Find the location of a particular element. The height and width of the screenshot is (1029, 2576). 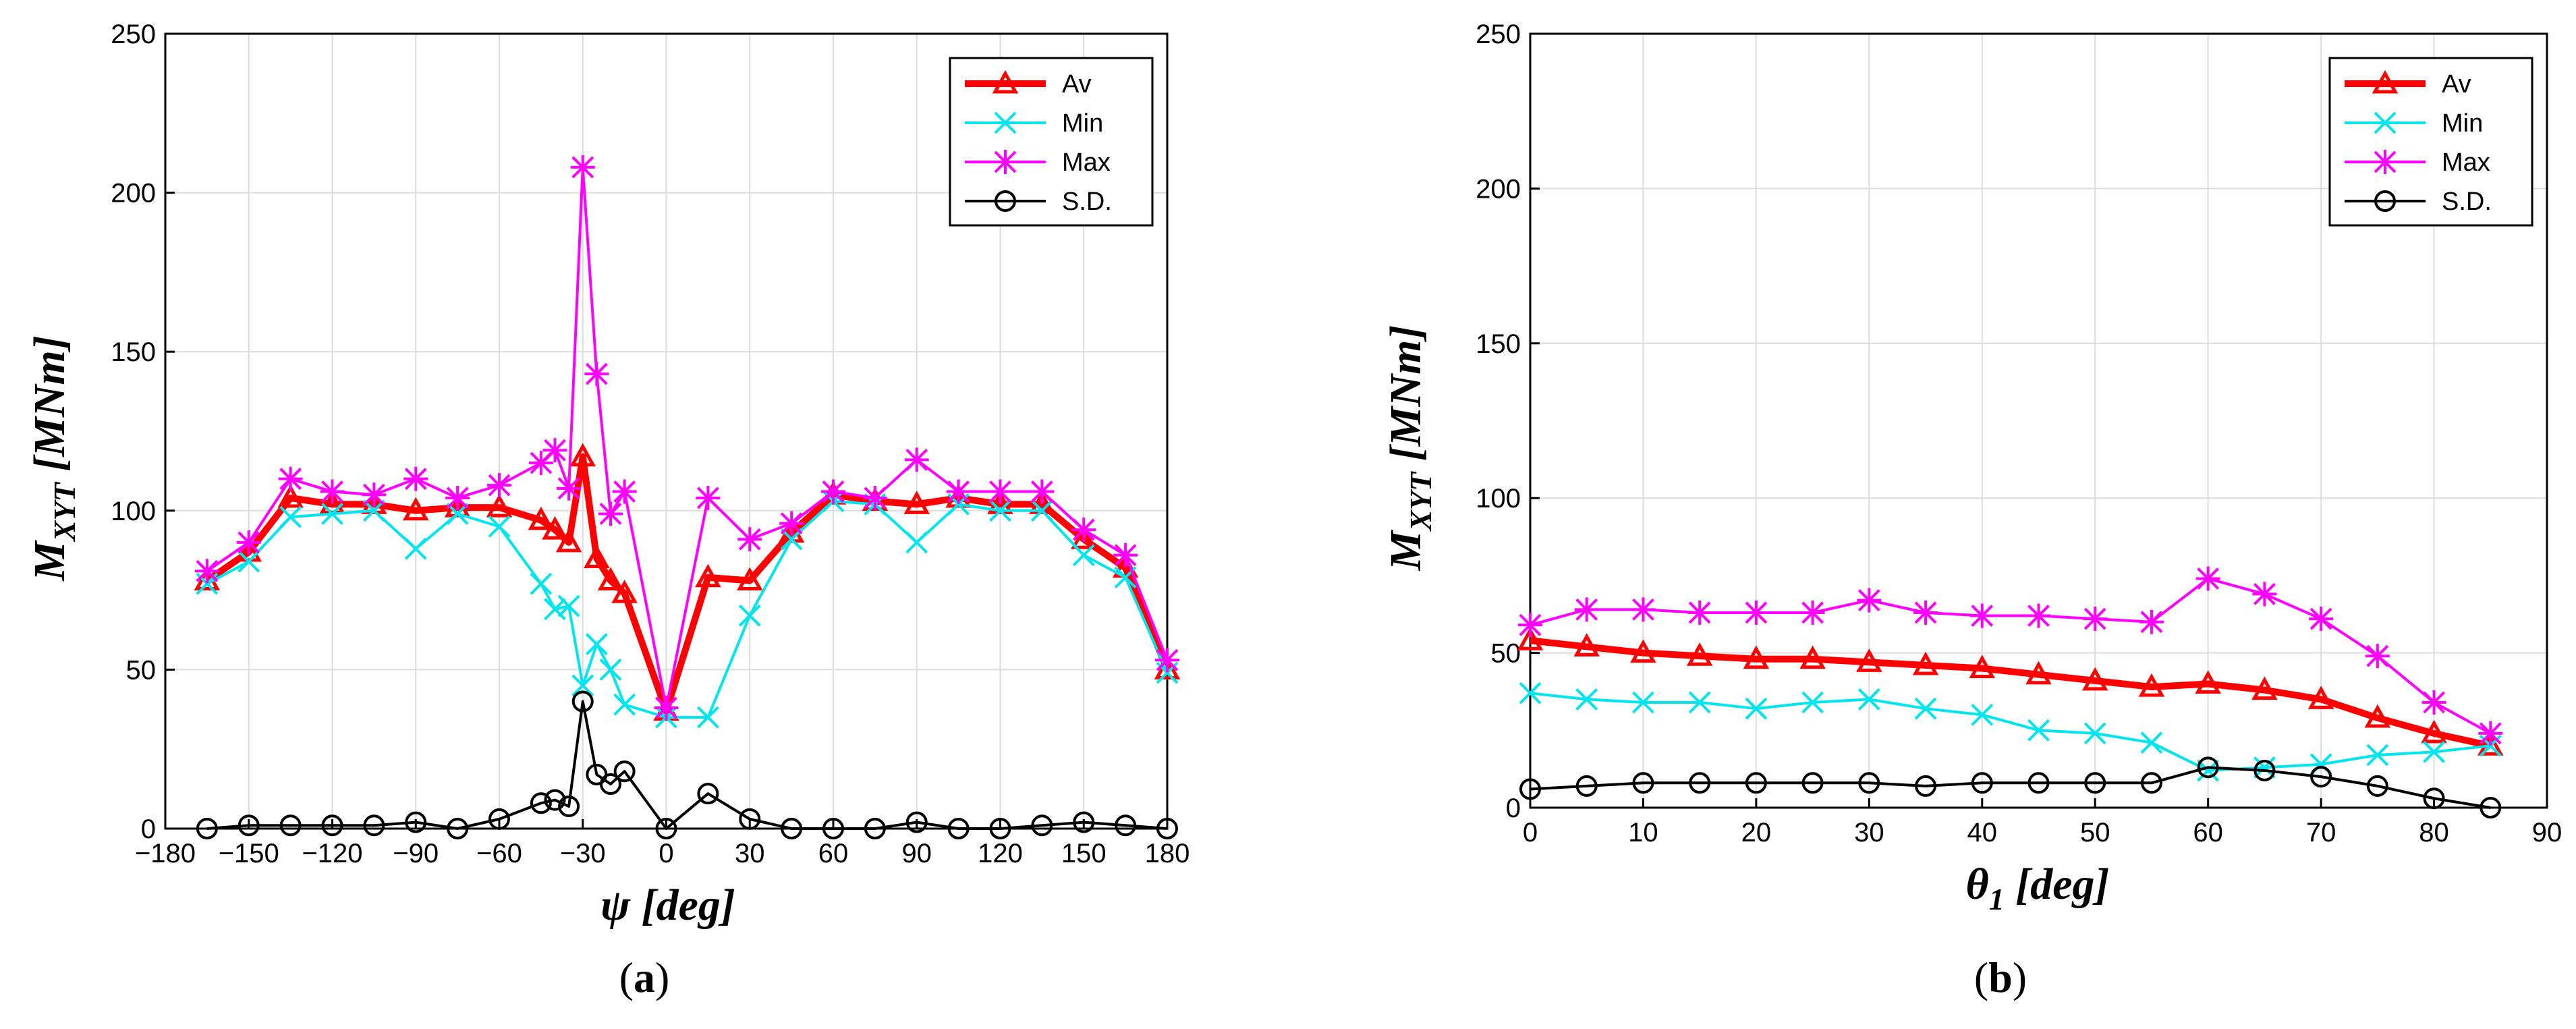

panel-label-open: ( is located at coordinates (626, 977).